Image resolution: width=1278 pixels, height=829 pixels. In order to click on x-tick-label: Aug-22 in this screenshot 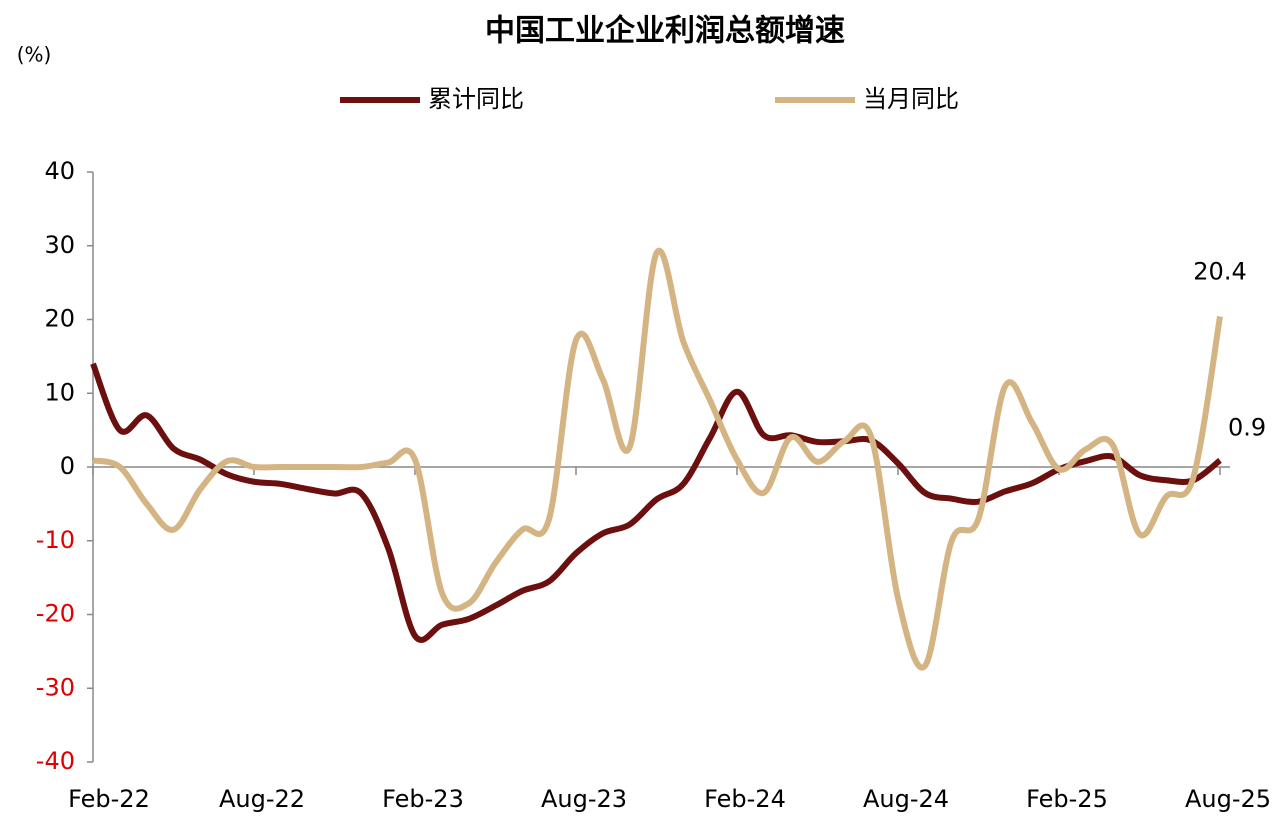, I will do `click(262, 799)`.